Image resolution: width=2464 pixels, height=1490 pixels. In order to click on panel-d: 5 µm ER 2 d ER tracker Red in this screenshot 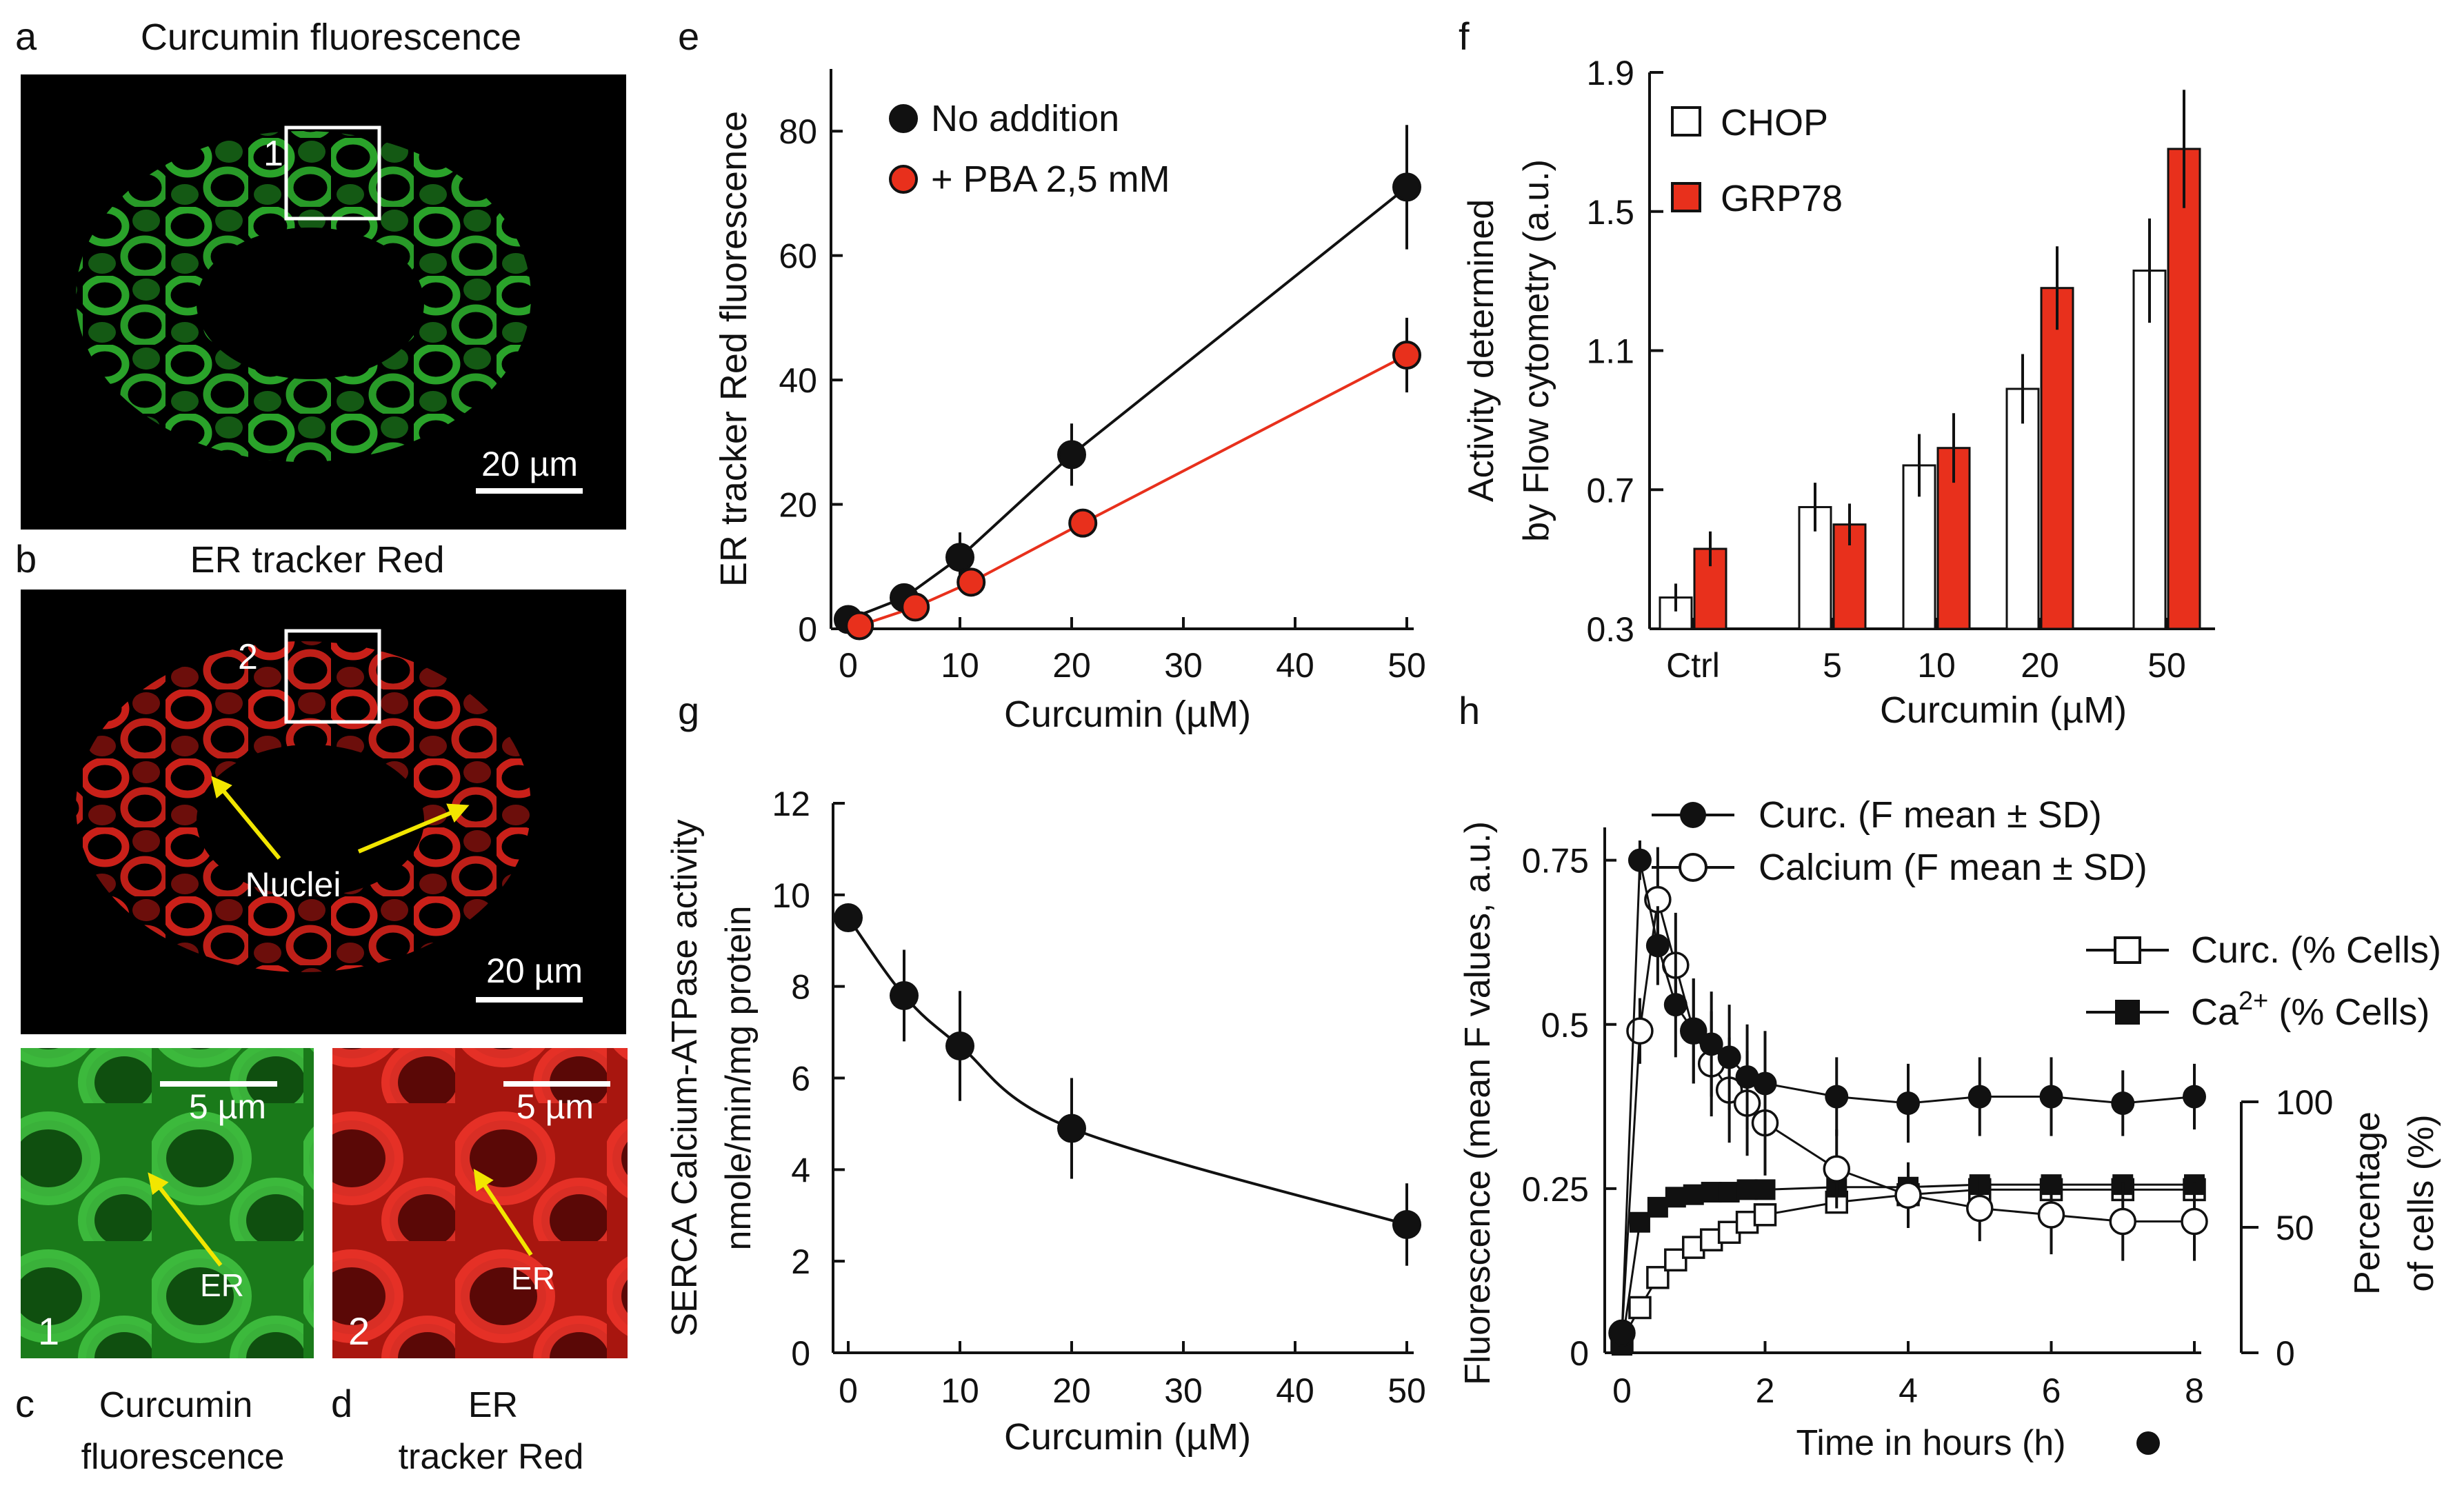, I will do `click(479, 1262)`.